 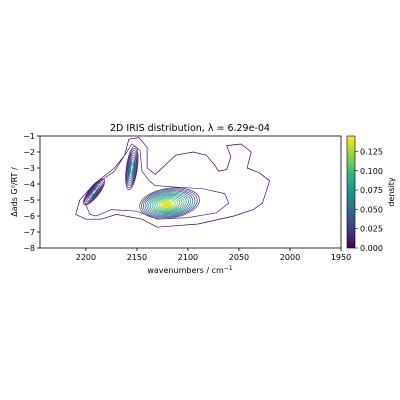 What do you see at coordinates (29, 200) in the screenshot?
I see `y-tick-label: −5` at bounding box center [29, 200].